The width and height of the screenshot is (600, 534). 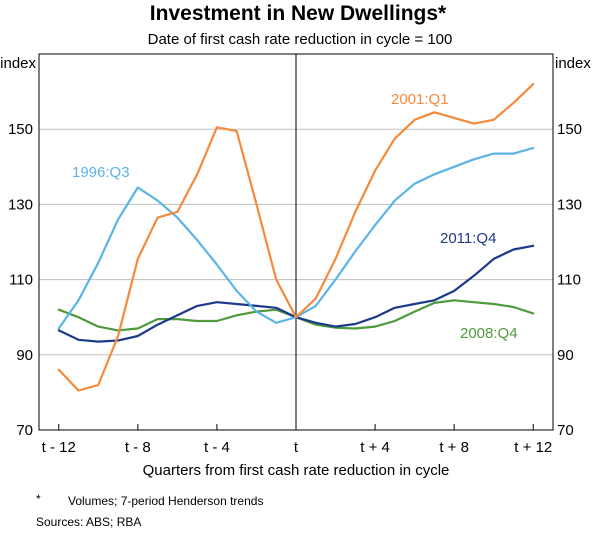 I want to click on y-tick-label-left: 130, so click(x=20, y=204).